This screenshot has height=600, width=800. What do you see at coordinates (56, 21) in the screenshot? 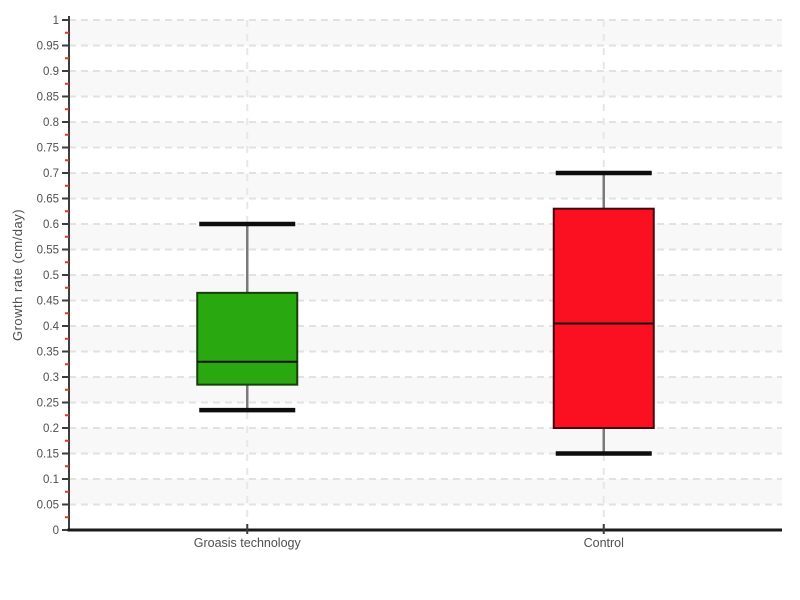
I see `y-tick-label: 1` at bounding box center [56, 21].